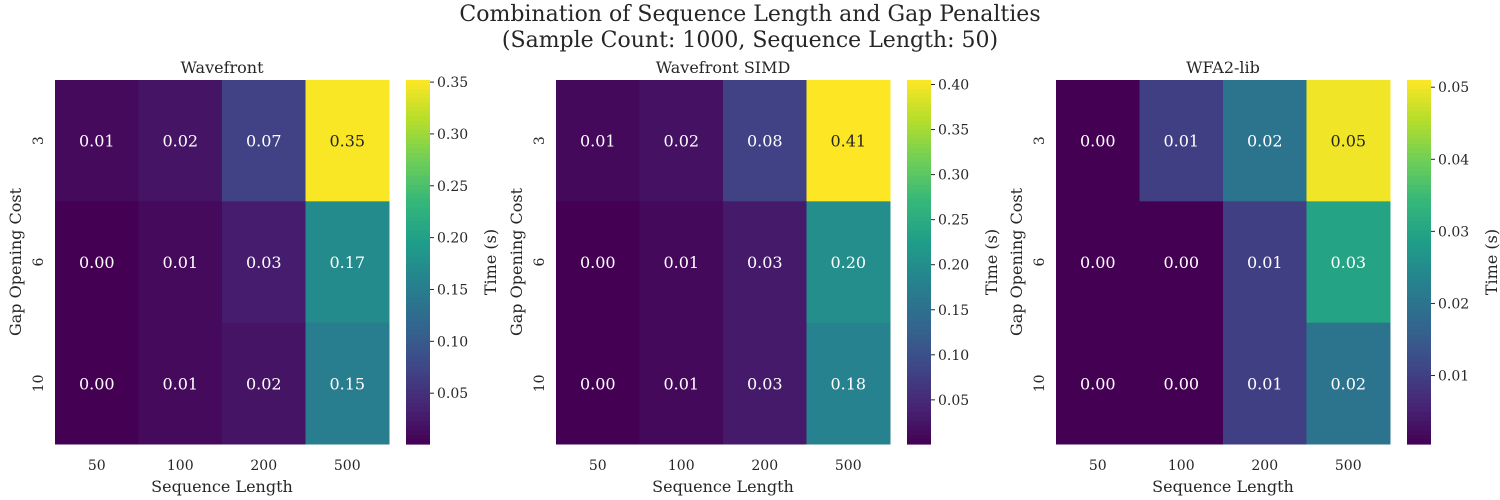  I want to click on colorbar-tick-label: 0.05, so click(953, 401).